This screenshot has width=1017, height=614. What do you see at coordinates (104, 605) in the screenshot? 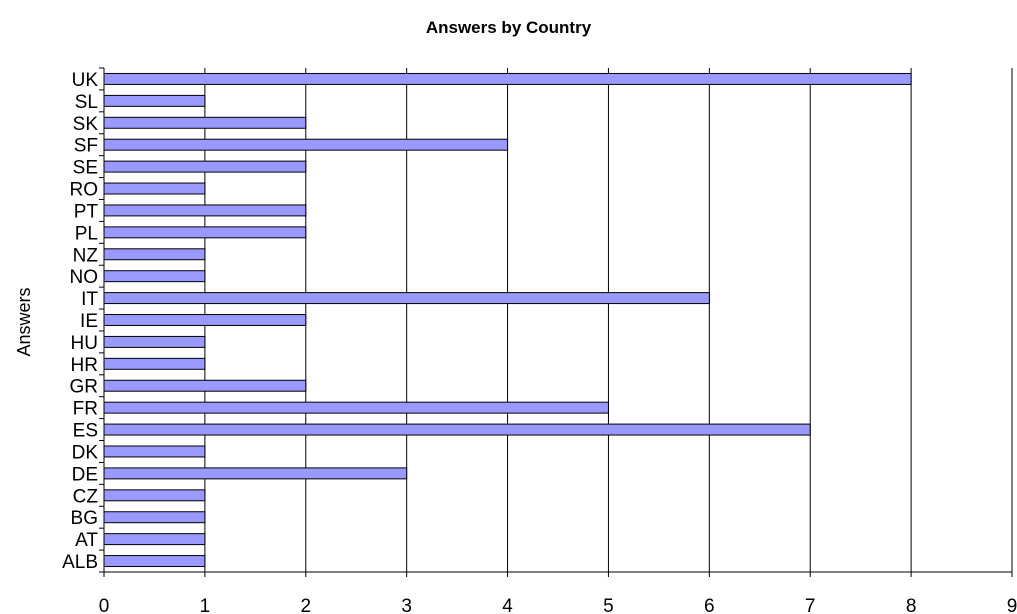
I see `x-tick-label: 0` at bounding box center [104, 605].